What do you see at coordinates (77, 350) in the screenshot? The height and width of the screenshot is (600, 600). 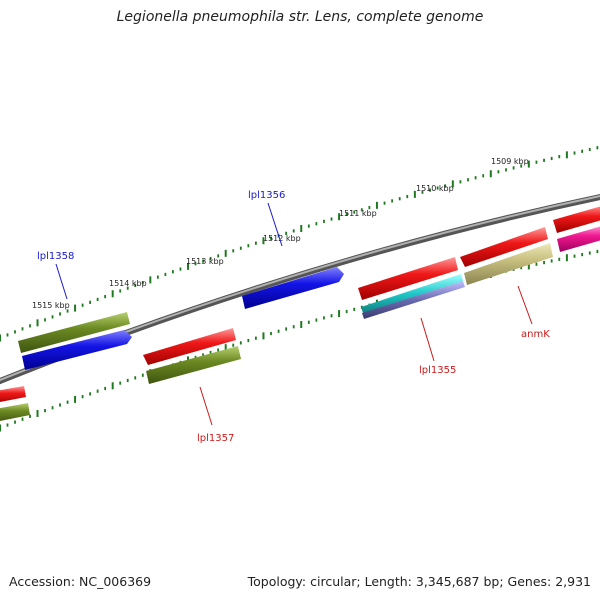 I see `gene-feature-lpl1358` at bounding box center [77, 350].